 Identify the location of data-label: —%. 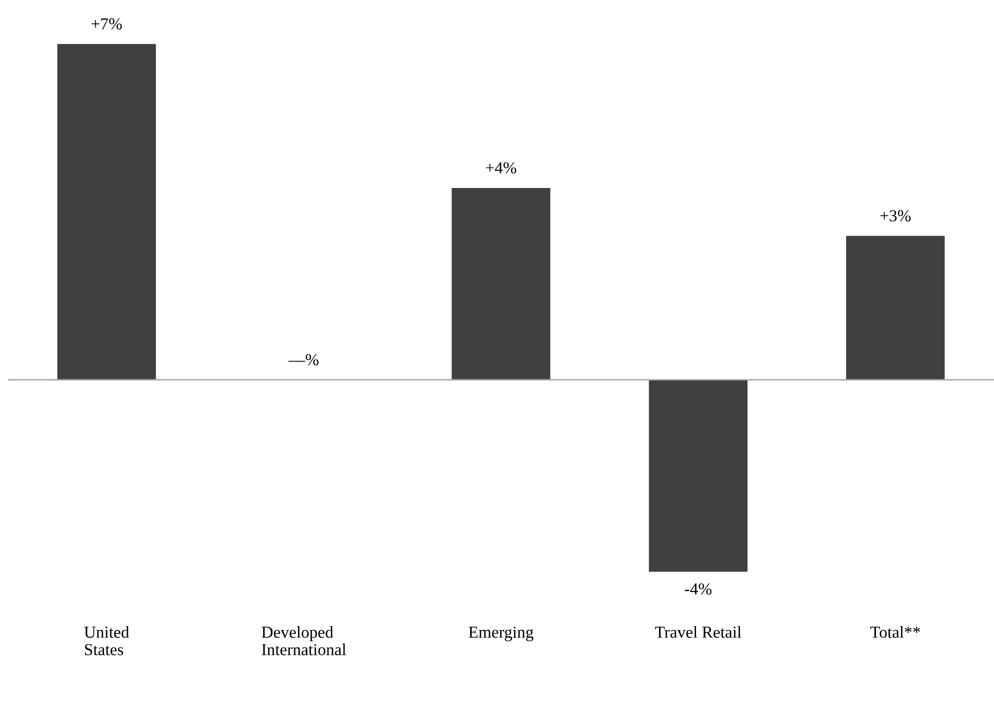
(303, 360).